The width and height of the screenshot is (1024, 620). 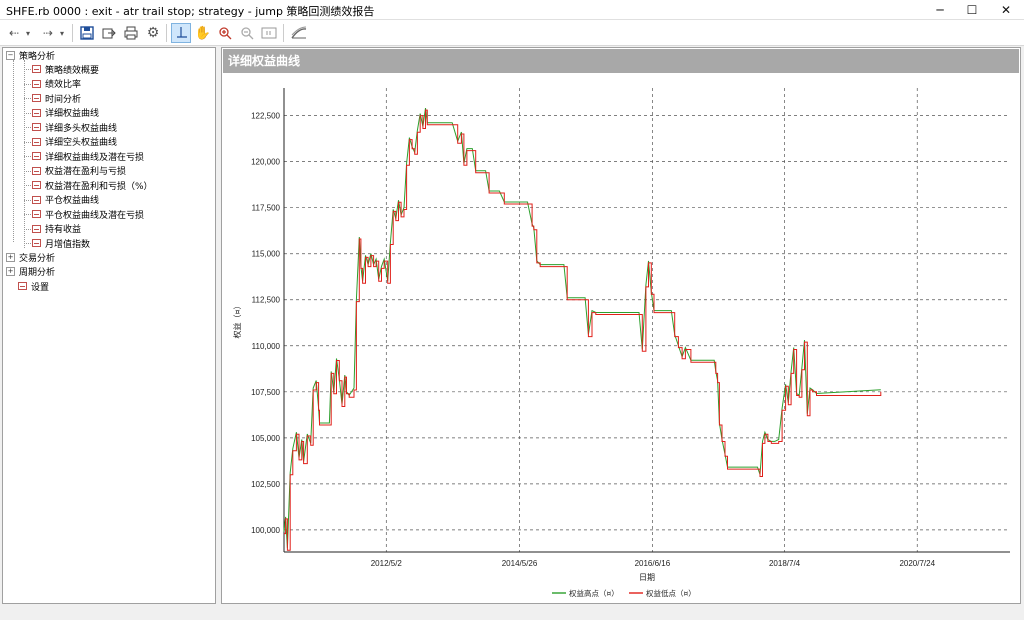 I want to click on export-icon, so click(x=109, y=33).